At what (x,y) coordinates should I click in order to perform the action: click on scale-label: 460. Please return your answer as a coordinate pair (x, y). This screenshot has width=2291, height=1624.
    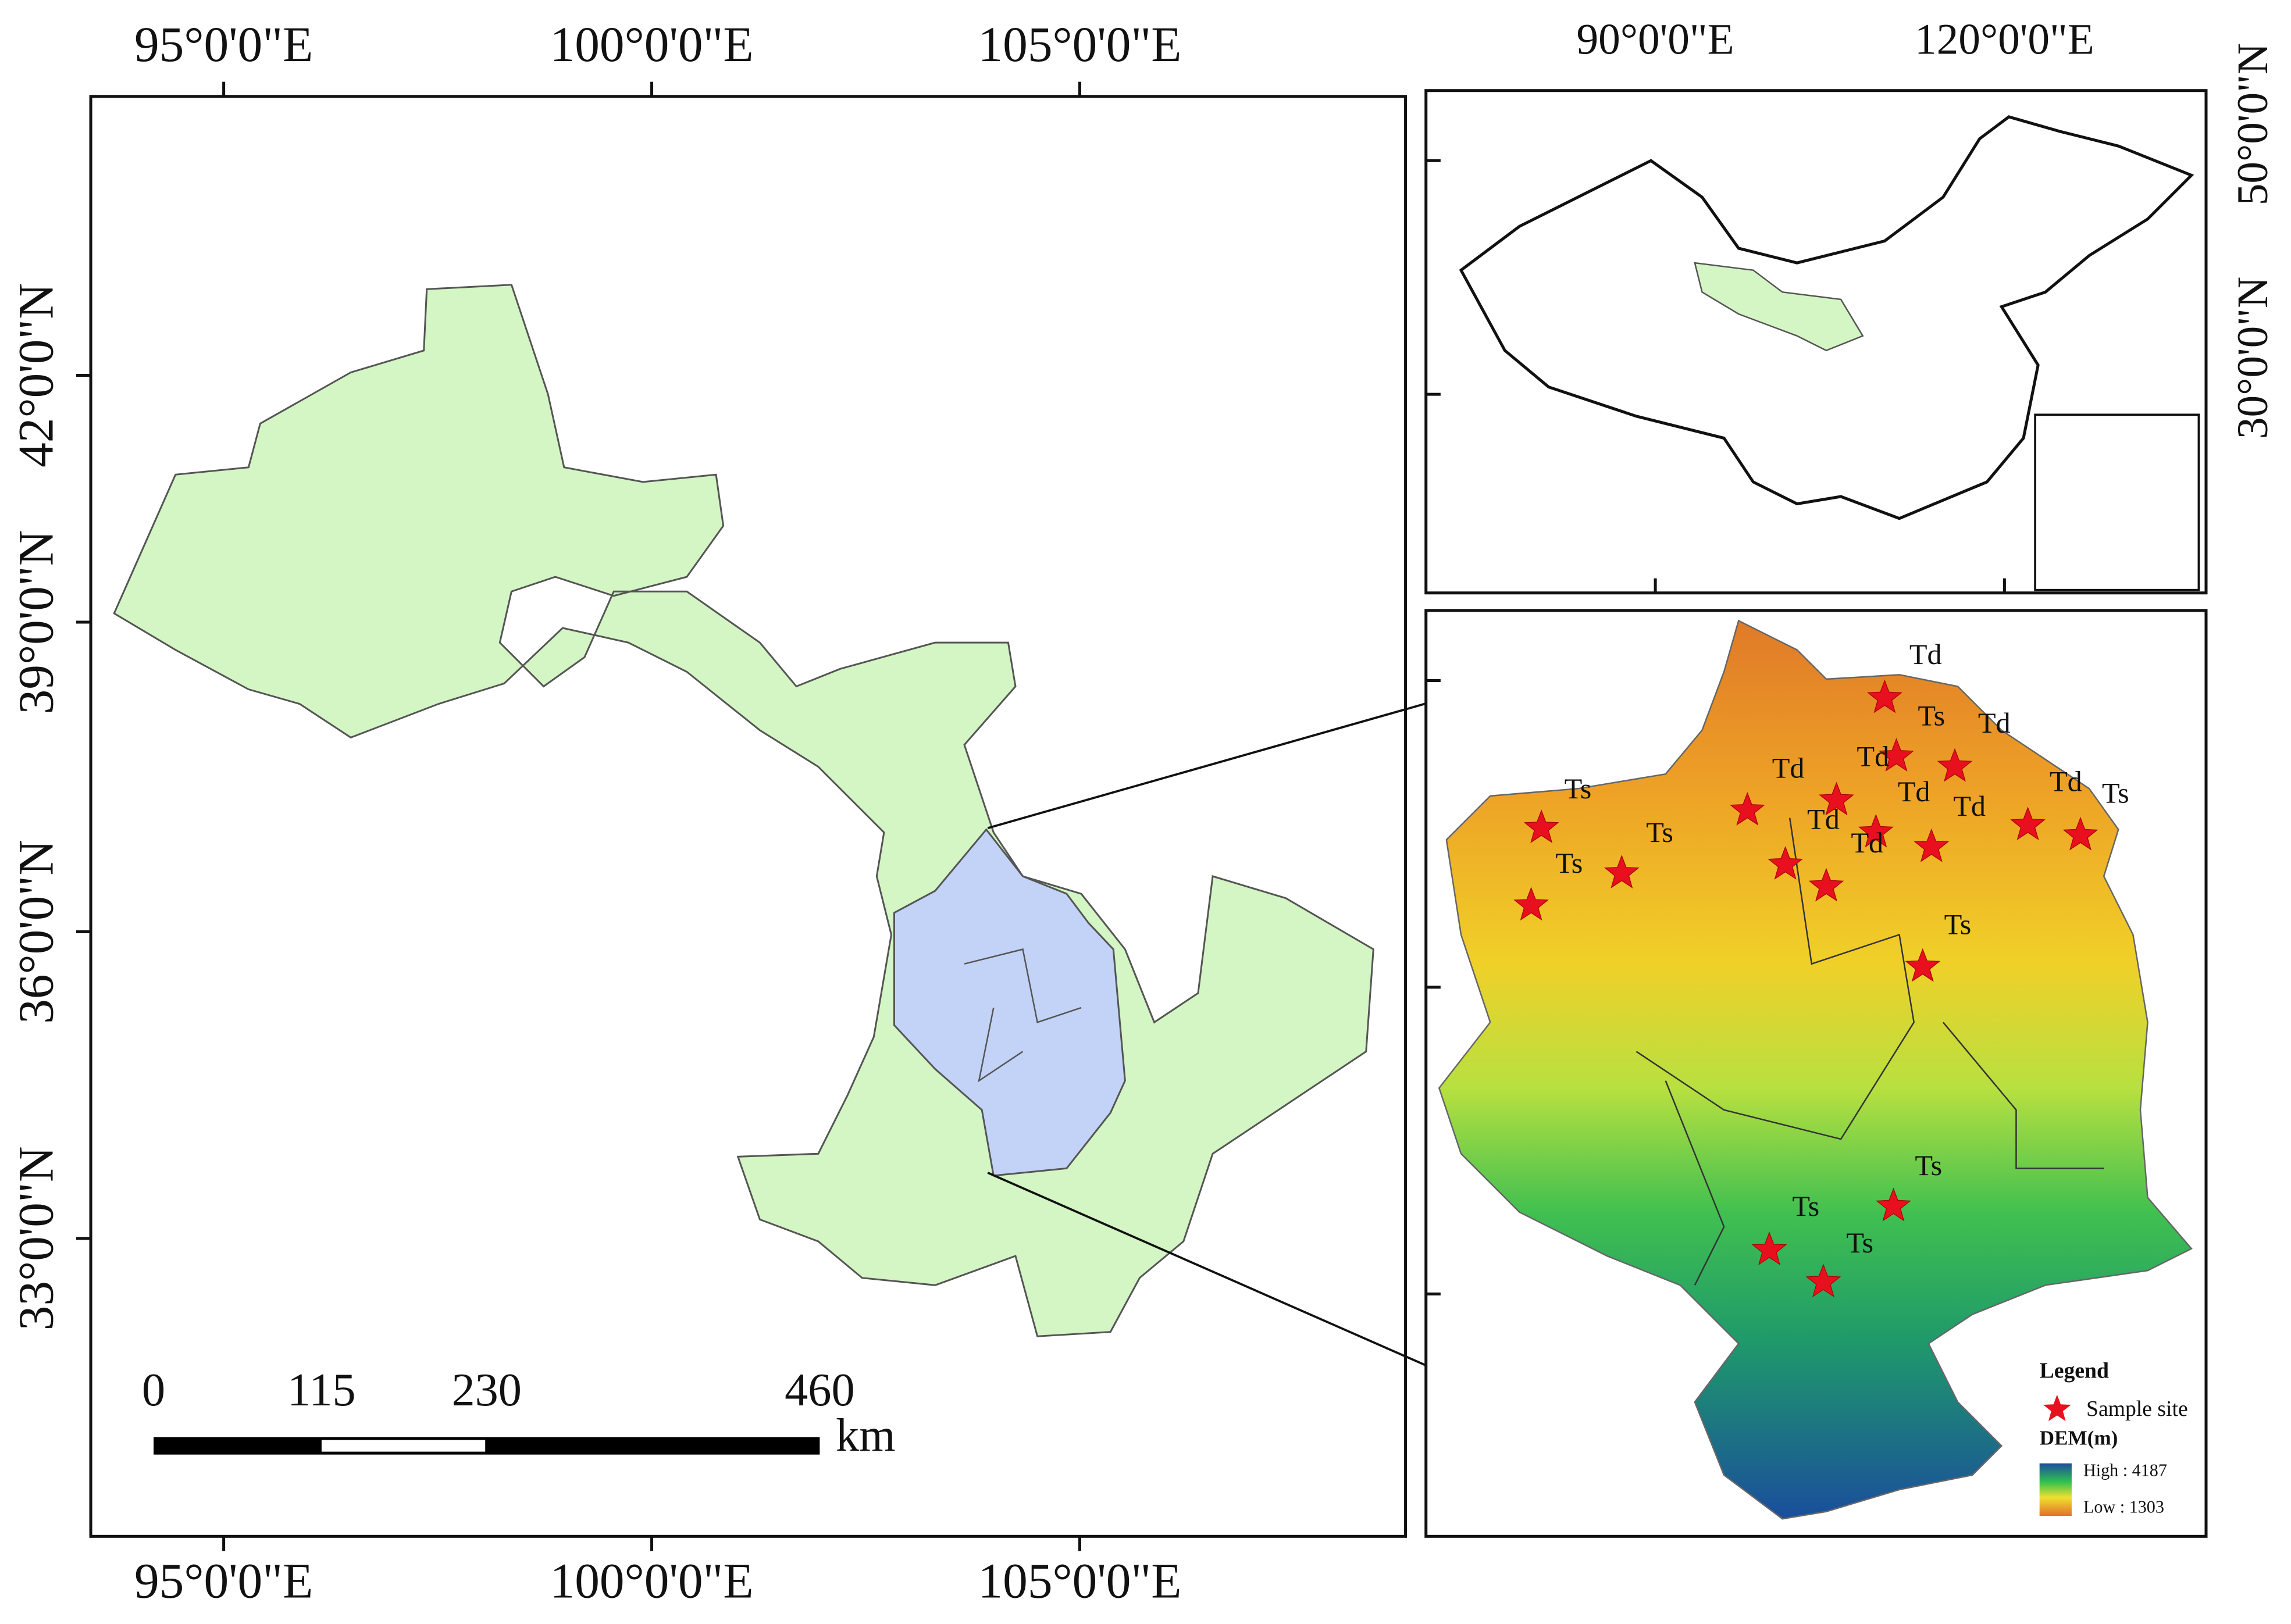
    Looking at the image, I should click on (820, 1390).